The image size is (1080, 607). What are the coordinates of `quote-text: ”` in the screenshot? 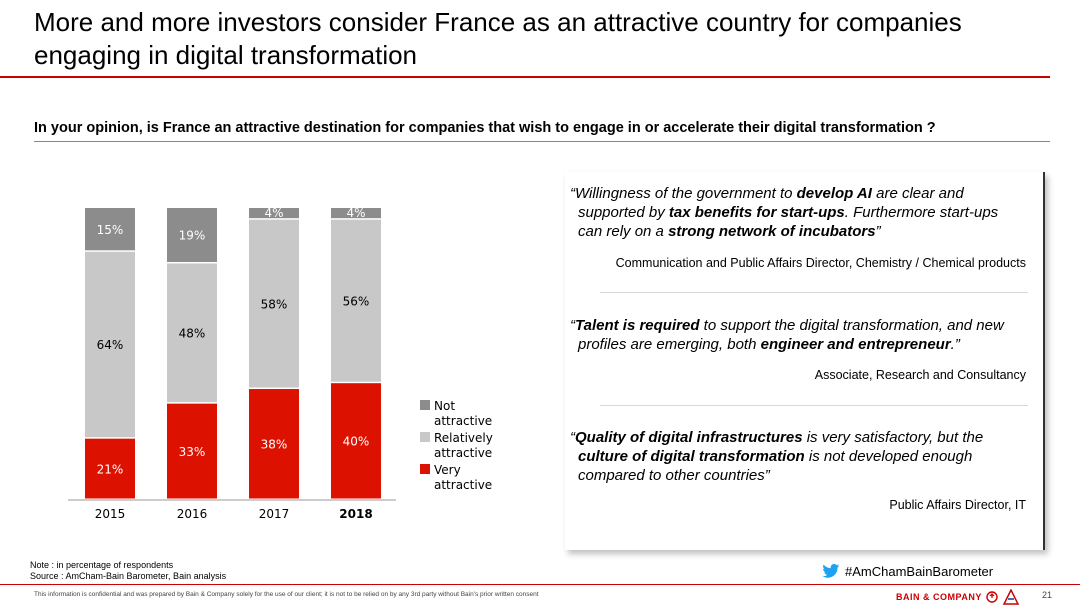 It's located at (878, 231).